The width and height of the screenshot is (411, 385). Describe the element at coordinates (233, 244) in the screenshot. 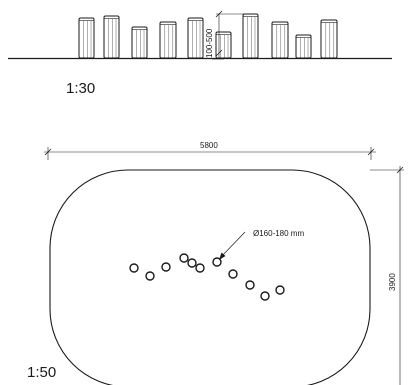

I see `leader-line` at that location.